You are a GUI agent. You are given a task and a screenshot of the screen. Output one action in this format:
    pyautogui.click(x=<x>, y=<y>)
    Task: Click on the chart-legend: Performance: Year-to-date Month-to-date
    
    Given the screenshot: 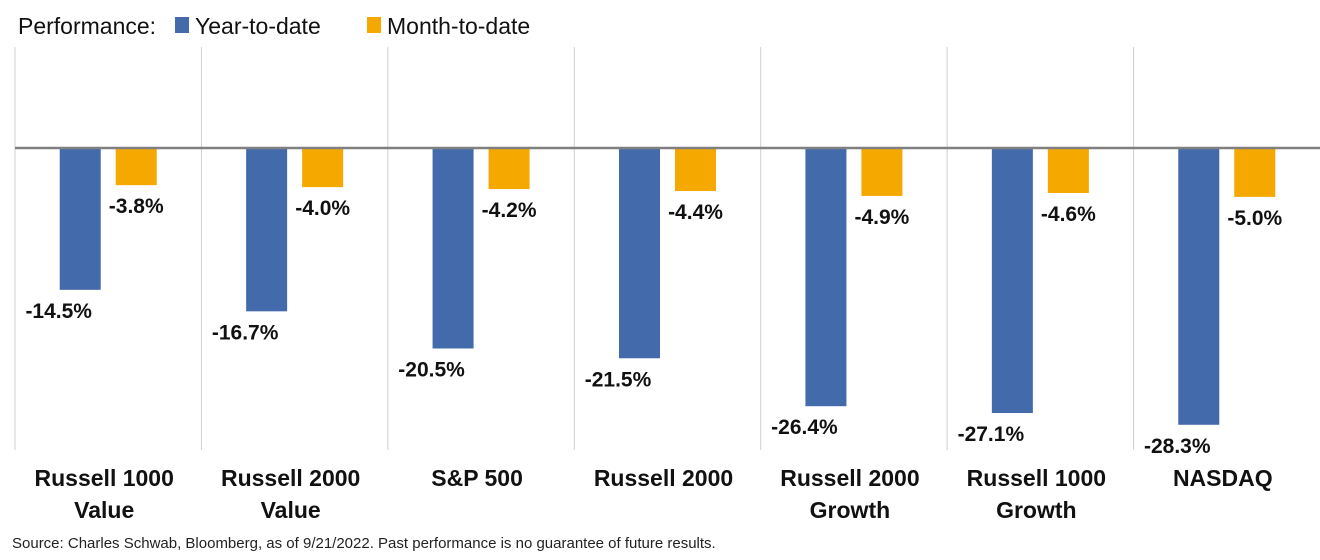 What is the action you would take?
    pyautogui.click(x=274, y=26)
    